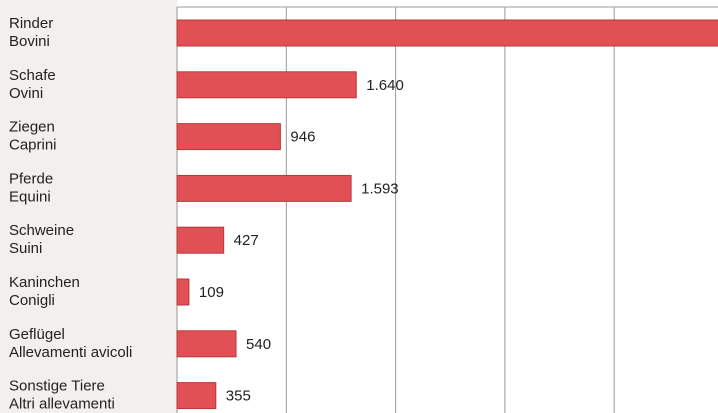 This screenshot has height=413, width=718. What do you see at coordinates (31, 178) in the screenshot?
I see `category-label-line: Pferde` at bounding box center [31, 178].